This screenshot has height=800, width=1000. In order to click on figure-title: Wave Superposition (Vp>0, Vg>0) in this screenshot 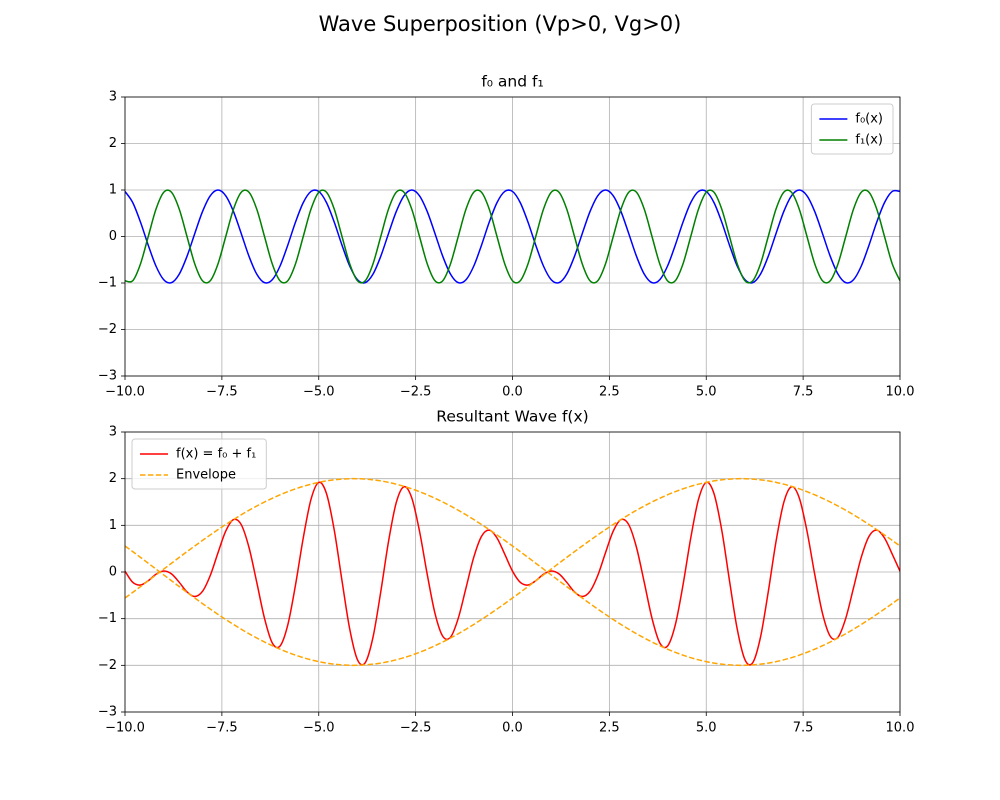, I will do `click(500, 24)`.